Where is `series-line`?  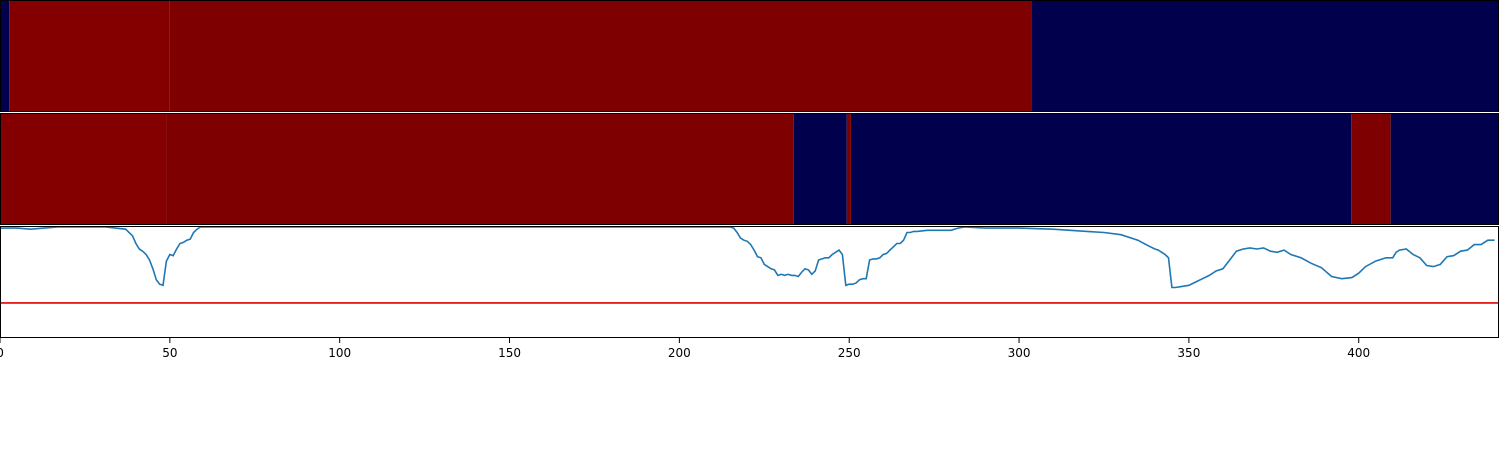
series-line is located at coordinates (747, 257).